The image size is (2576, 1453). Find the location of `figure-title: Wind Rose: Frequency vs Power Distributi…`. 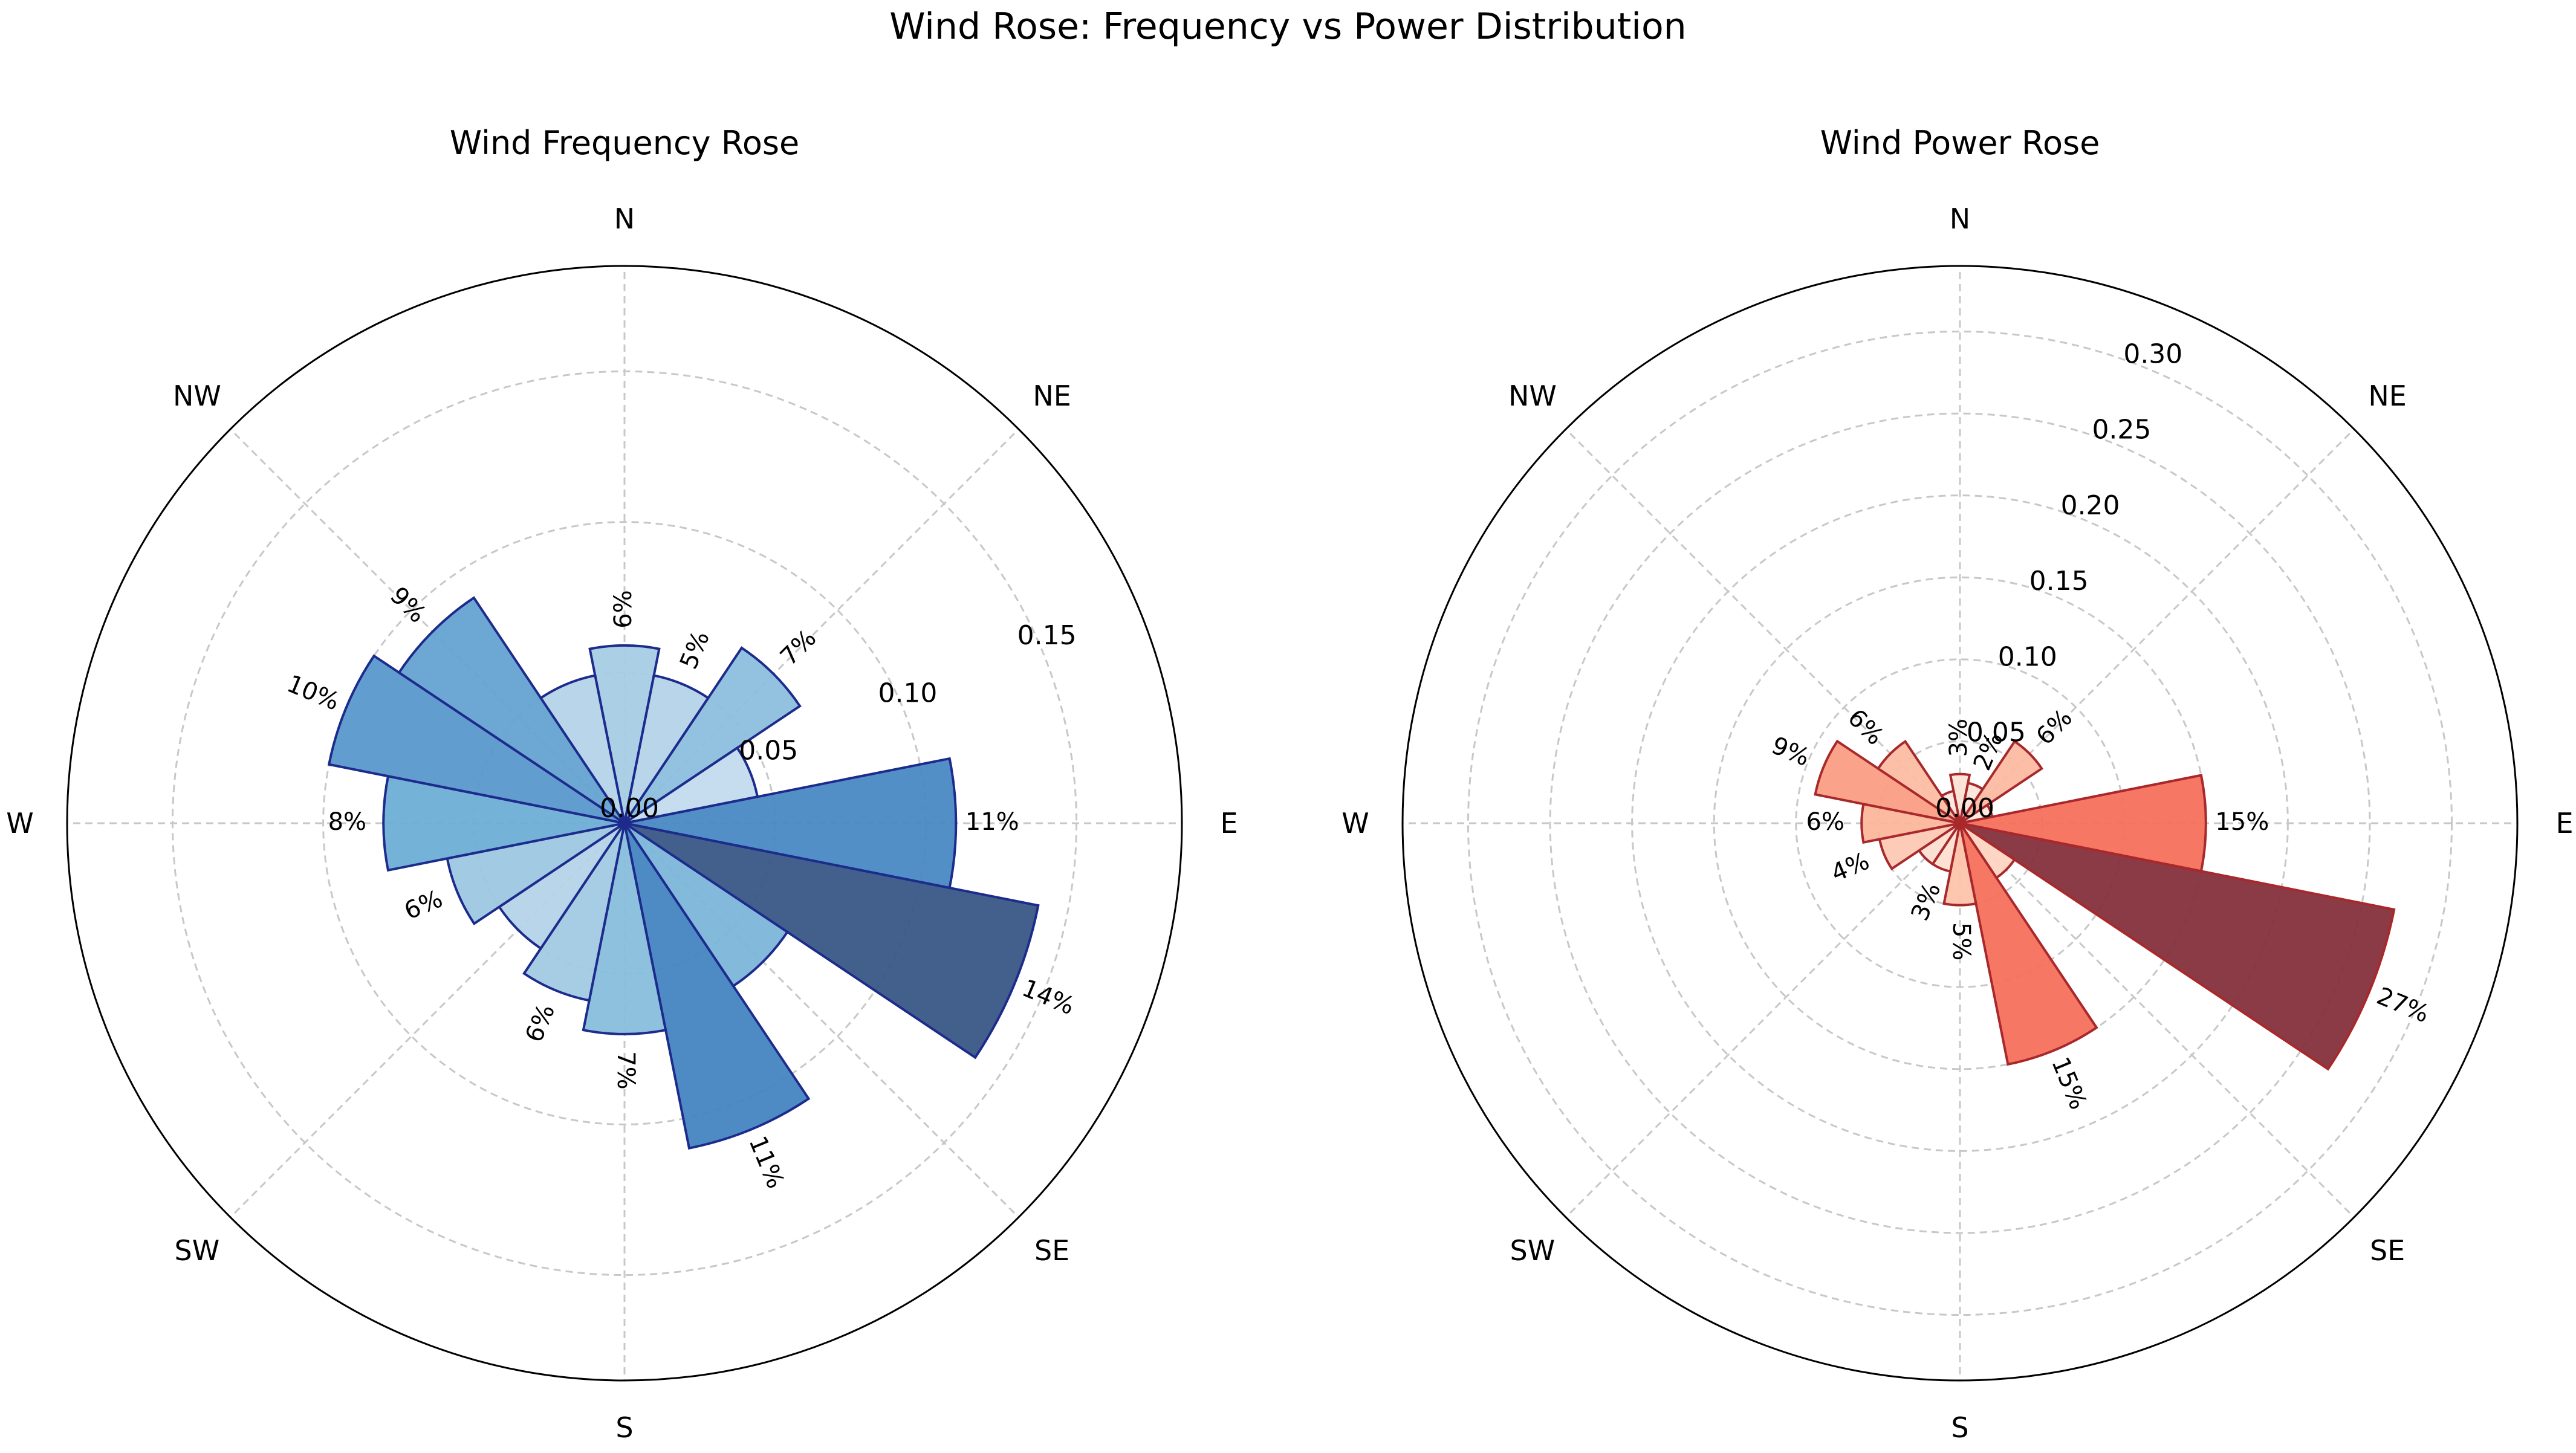

figure-title: Wind Rose: Frequency vs Power Distributi… is located at coordinates (1288, 26).